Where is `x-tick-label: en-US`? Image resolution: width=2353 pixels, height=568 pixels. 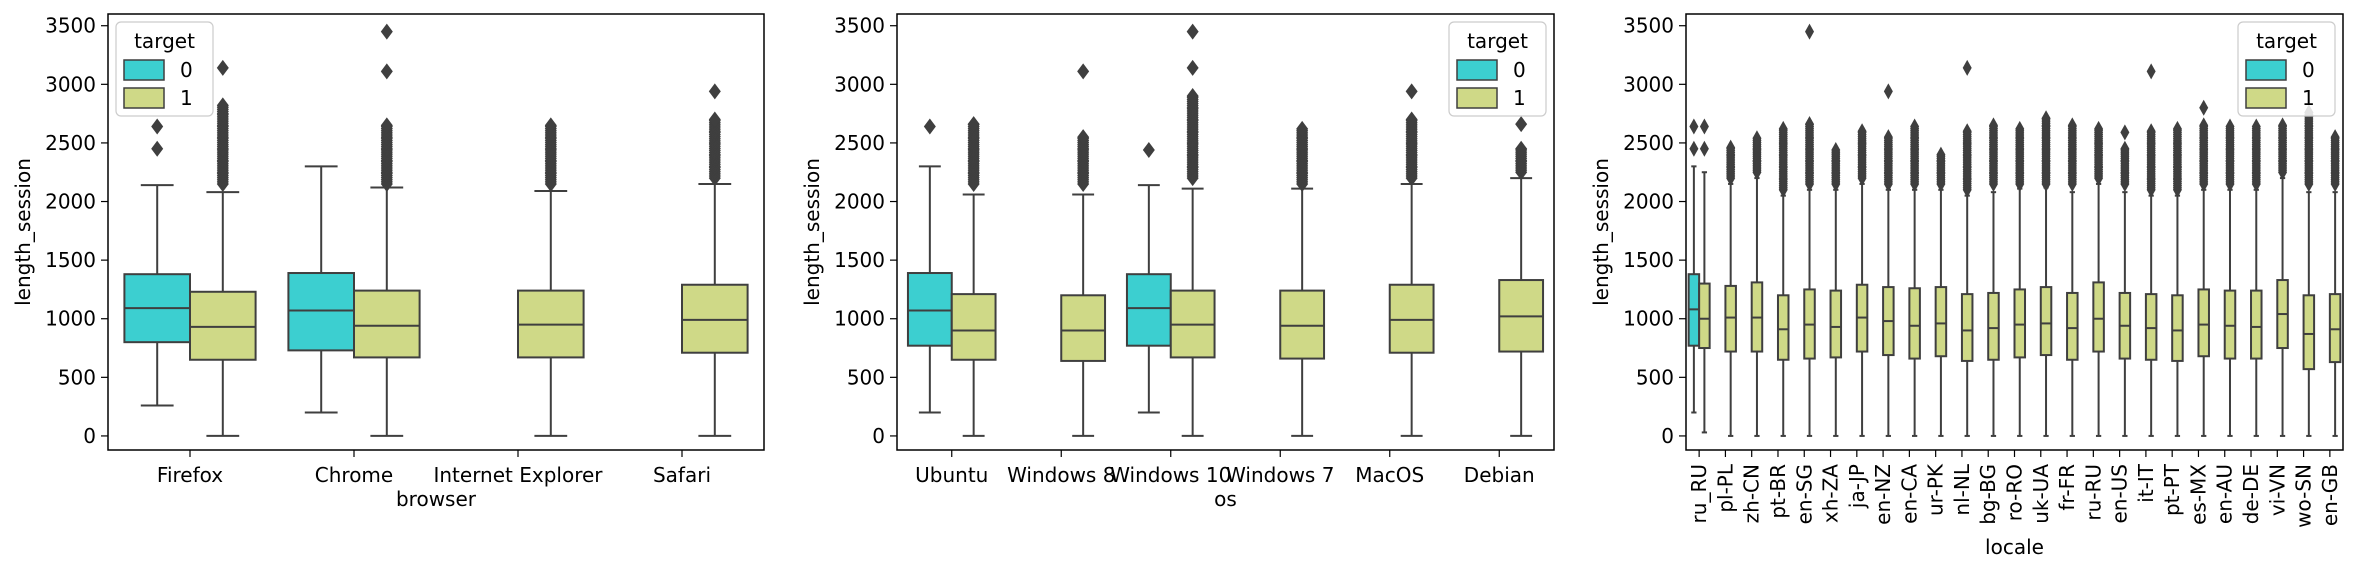
x-tick-label: en-US is located at coordinates (2120, 494).